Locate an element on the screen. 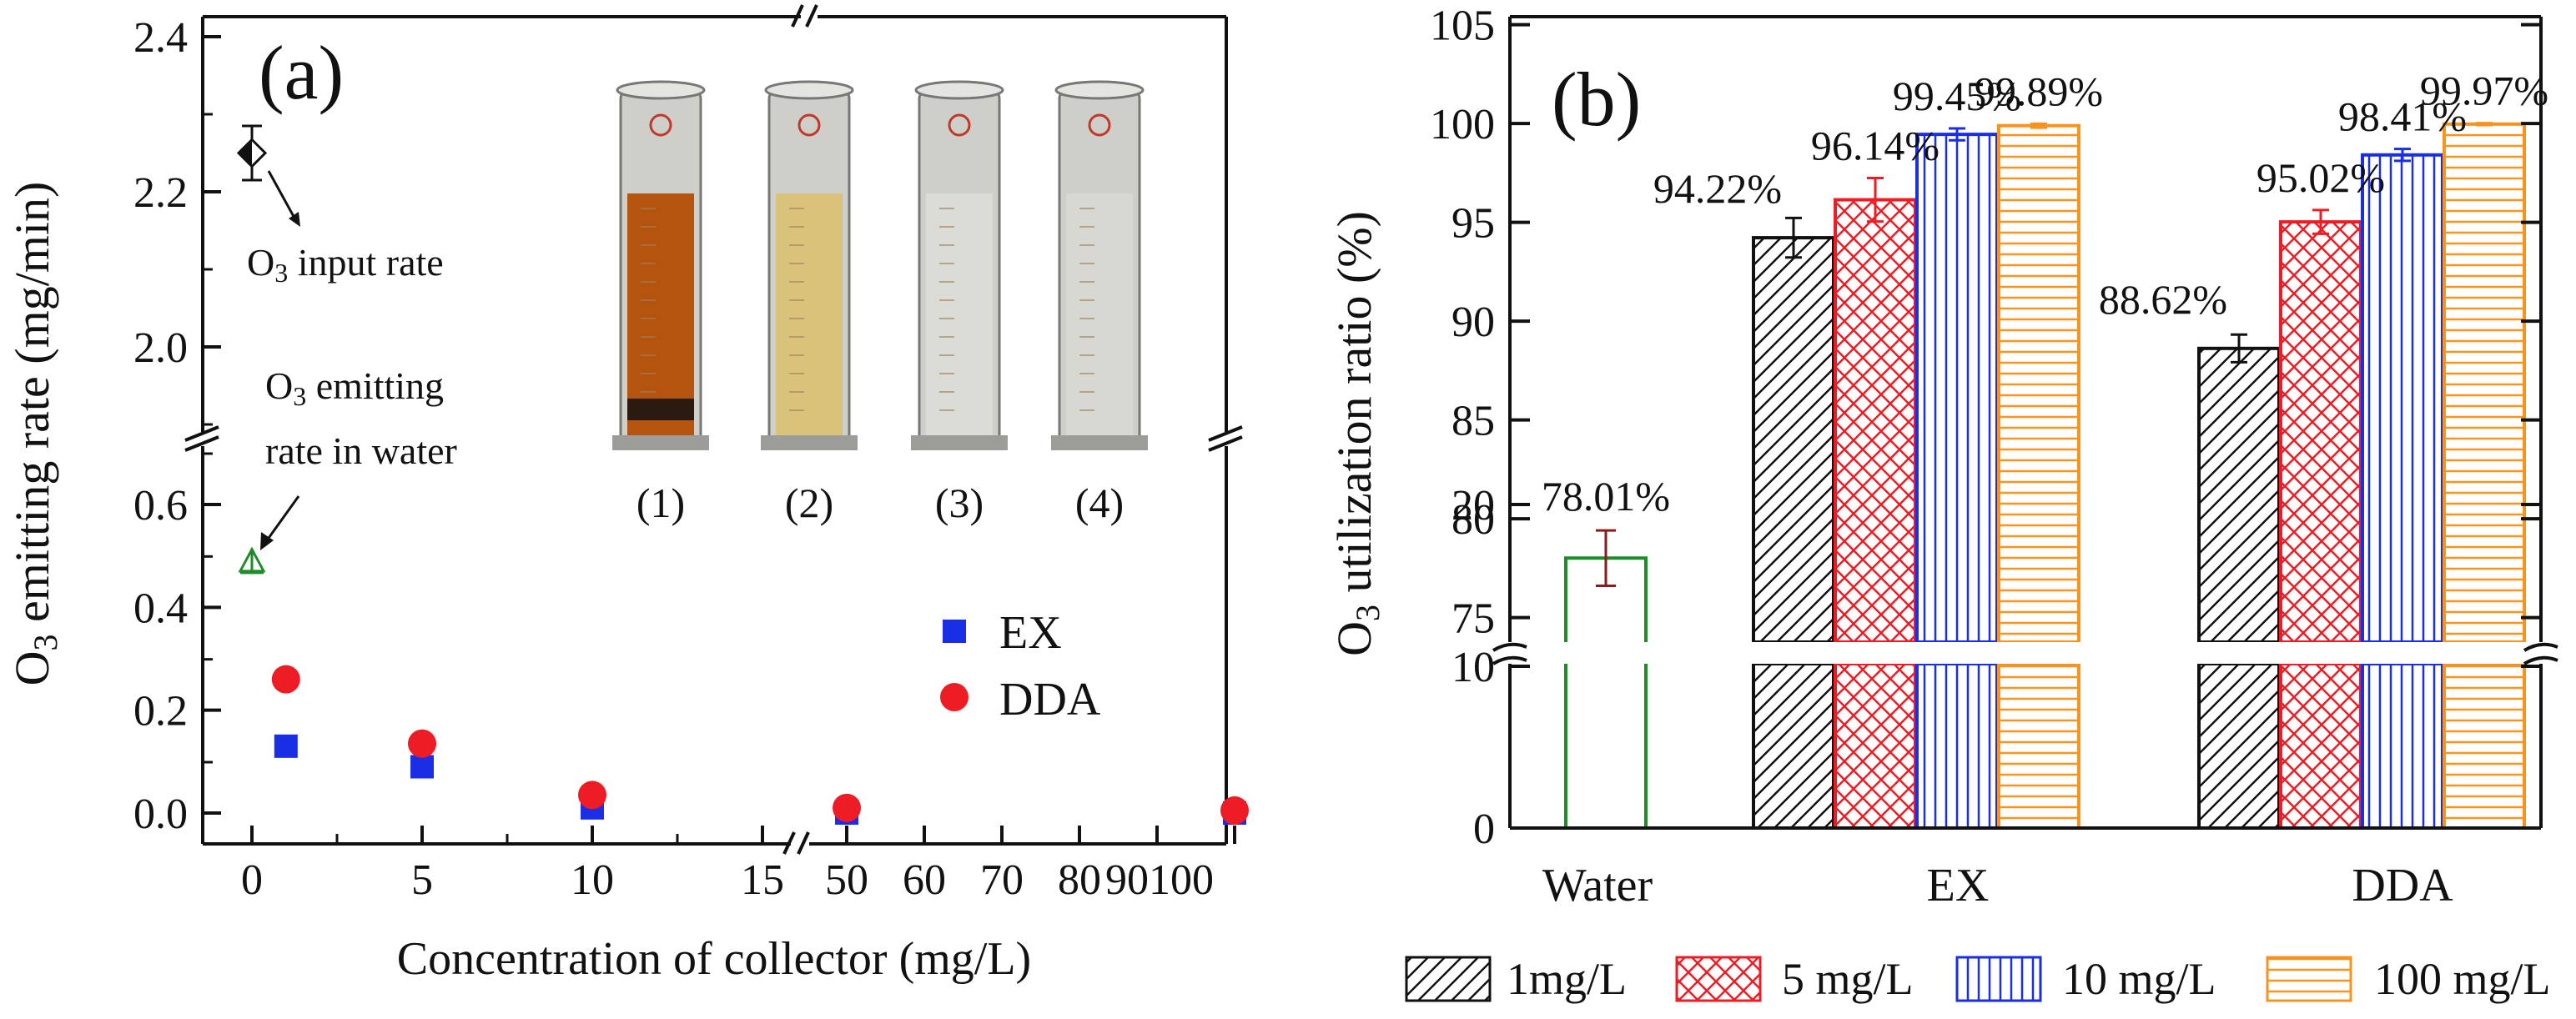  y-tick-label-b: 85 is located at coordinates (1473, 421).